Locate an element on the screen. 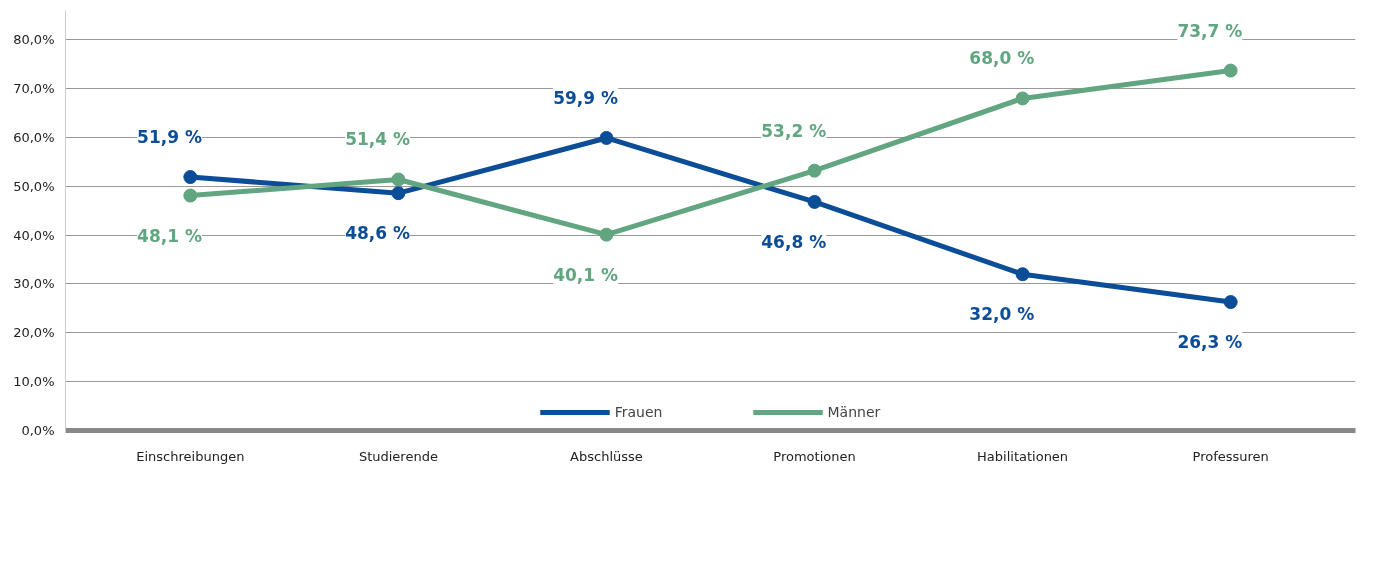 The image size is (1381, 565). data-label: 53,2 % is located at coordinates (794, 130).